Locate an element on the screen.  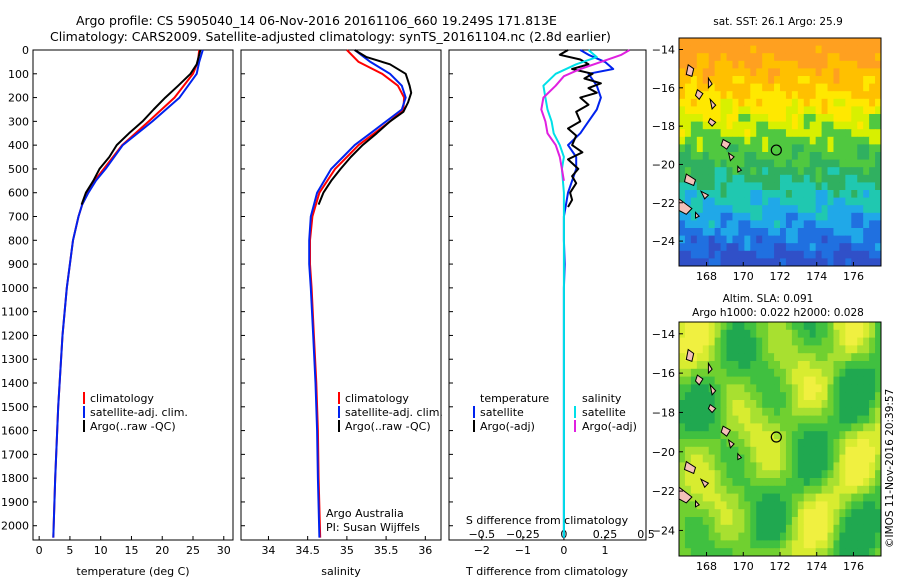
depth-tick-label: 1100 is located at coordinates (15, 312).